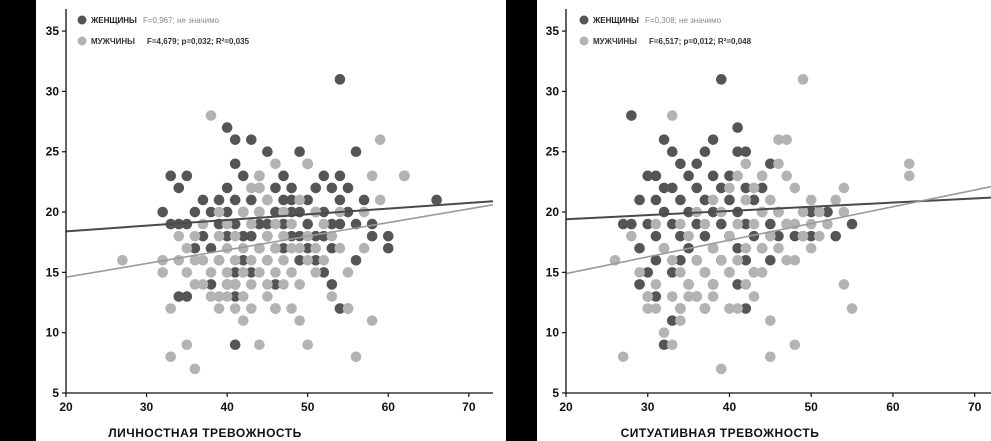 The height and width of the screenshot is (441, 991). What do you see at coordinates (147, 407) in the screenshot?
I see `x-tick-label: 30` at bounding box center [147, 407].